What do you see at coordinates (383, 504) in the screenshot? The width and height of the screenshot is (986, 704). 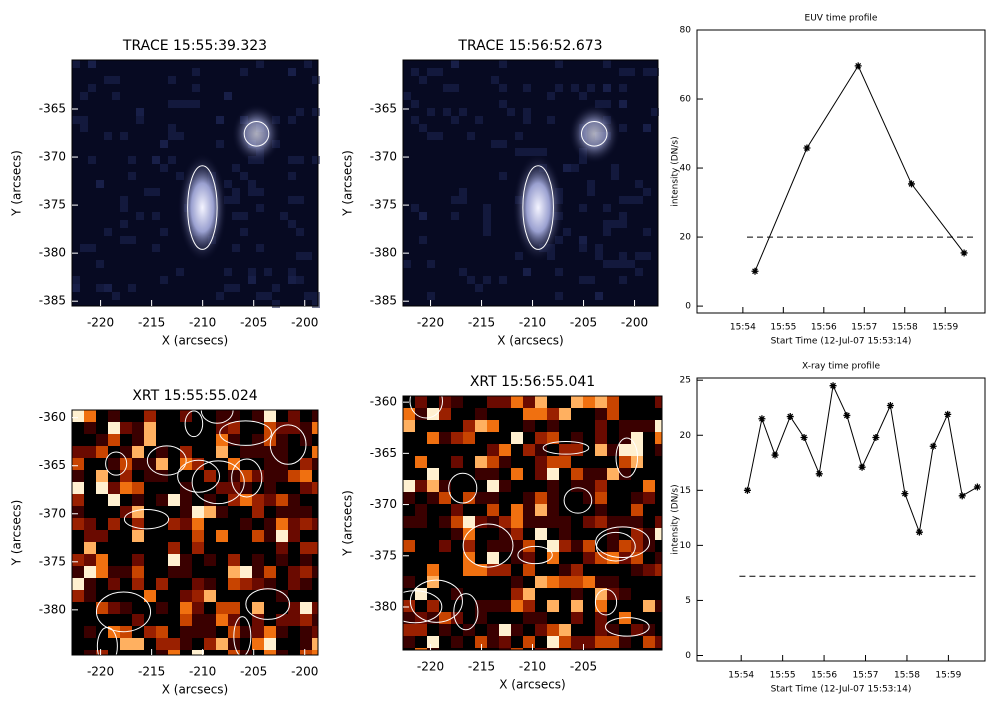 I see `y-tick-label: -370` at bounding box center [383, 504].